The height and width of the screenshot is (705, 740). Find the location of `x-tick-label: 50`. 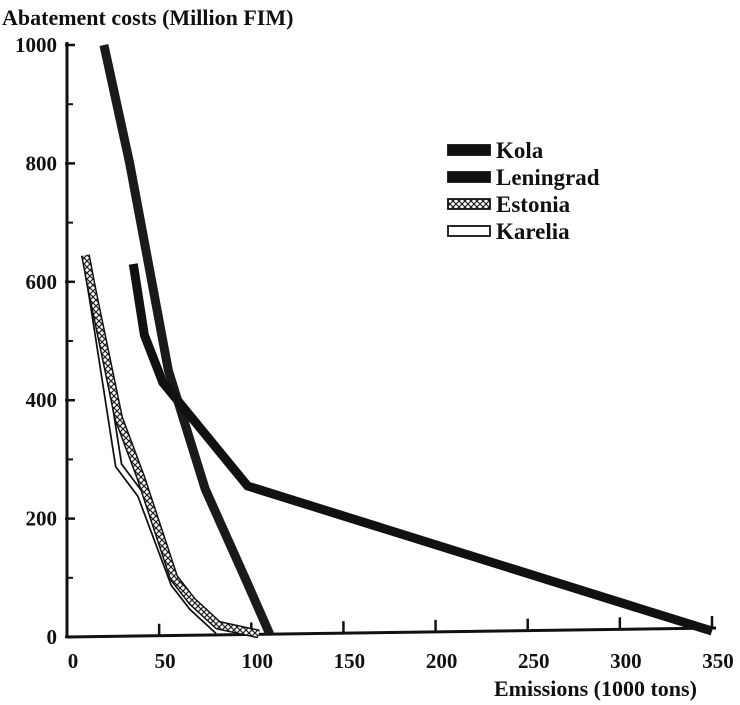

x-tick-label: 50 is located at coordinates (165, 661).